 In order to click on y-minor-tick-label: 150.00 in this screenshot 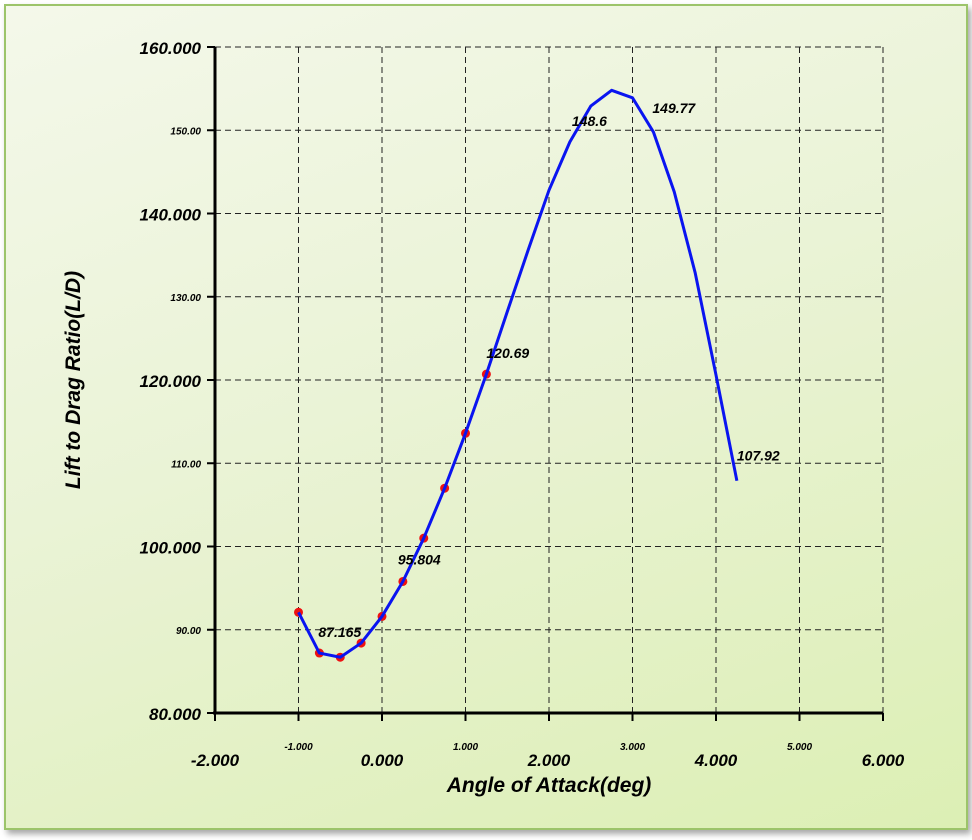, I will do `click(185, 131)`.